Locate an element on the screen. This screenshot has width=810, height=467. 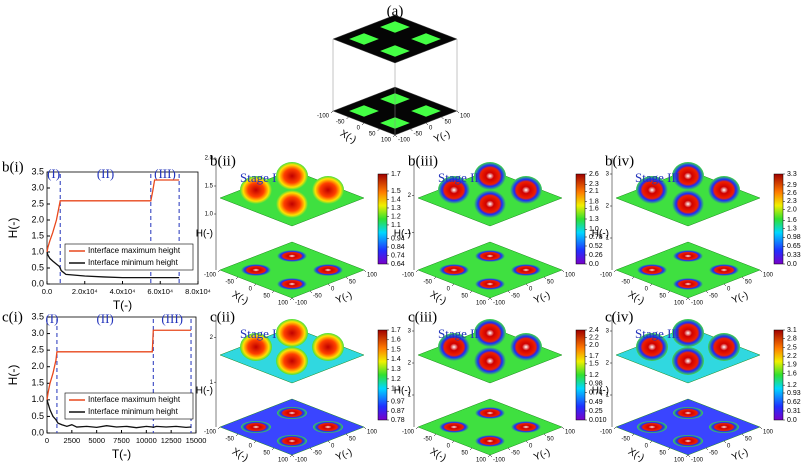
colorbar-tick-label: 1.9 is located at coordinates (792, 365).